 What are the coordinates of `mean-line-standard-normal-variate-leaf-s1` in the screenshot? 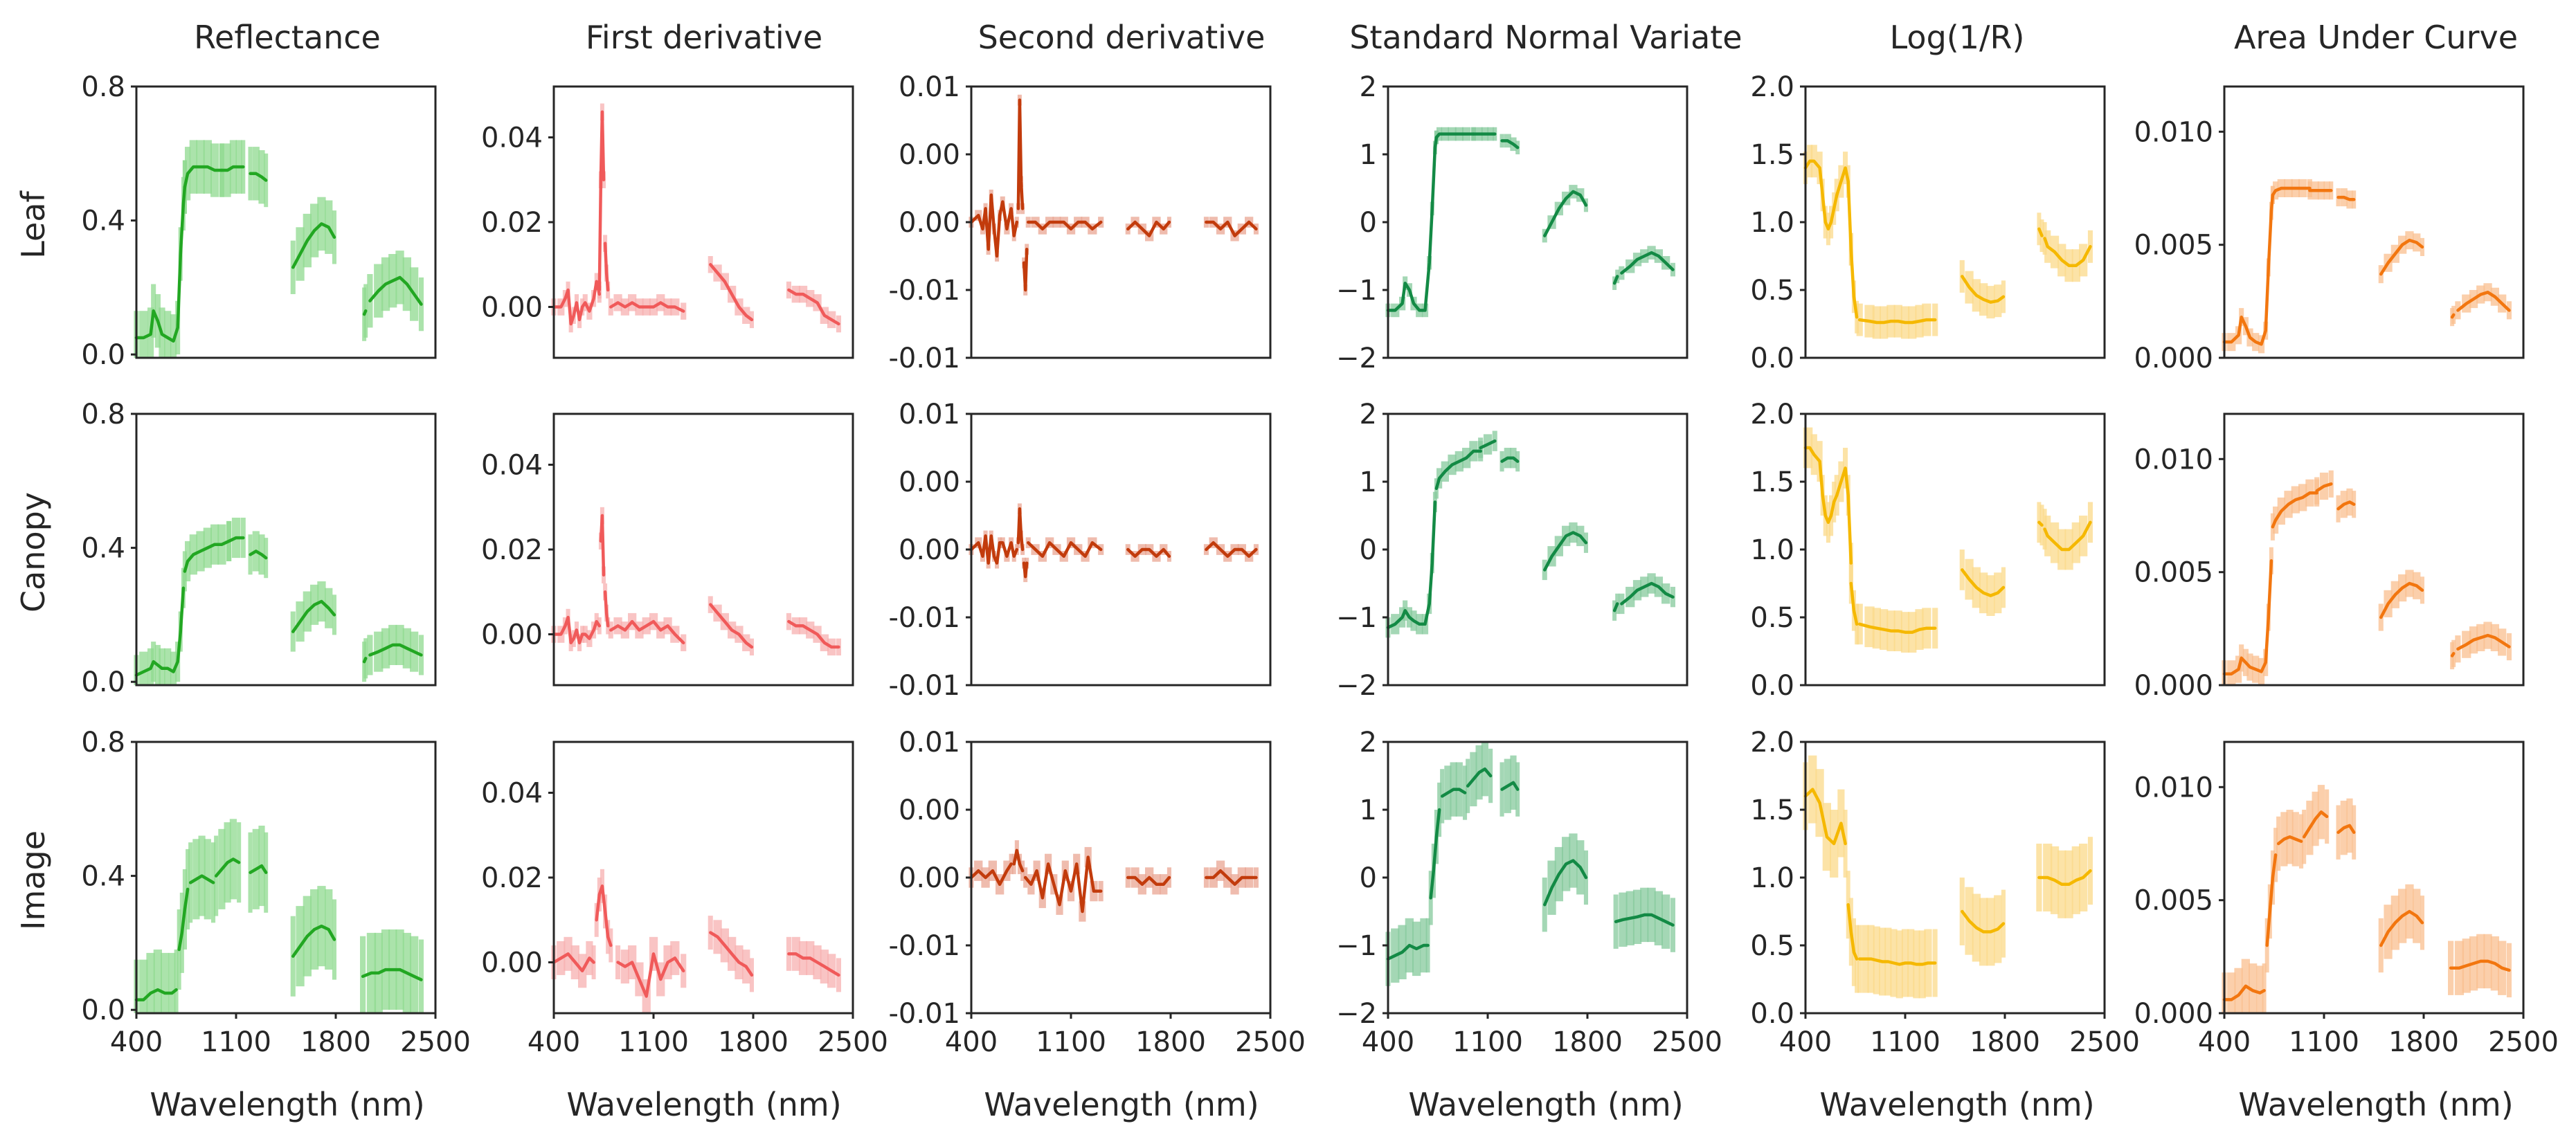 It's located at (1454, 135).